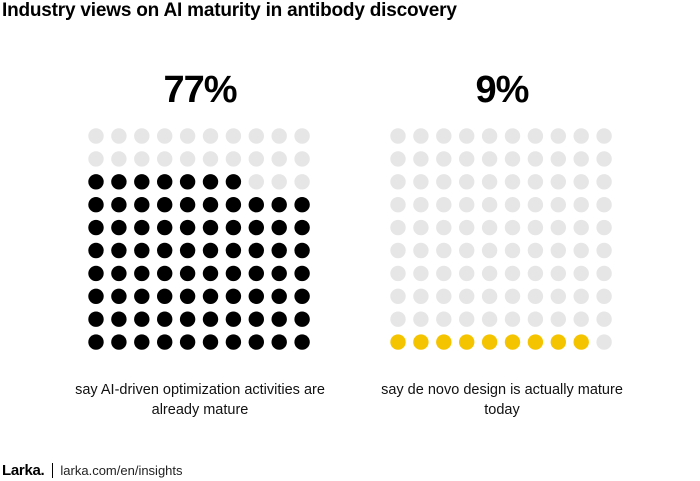 The image size is (700, 481). What do you see at coordinates (200, 90) in the screenshot?
I see `percent-label: 77%` at bounding box center [200, 90].